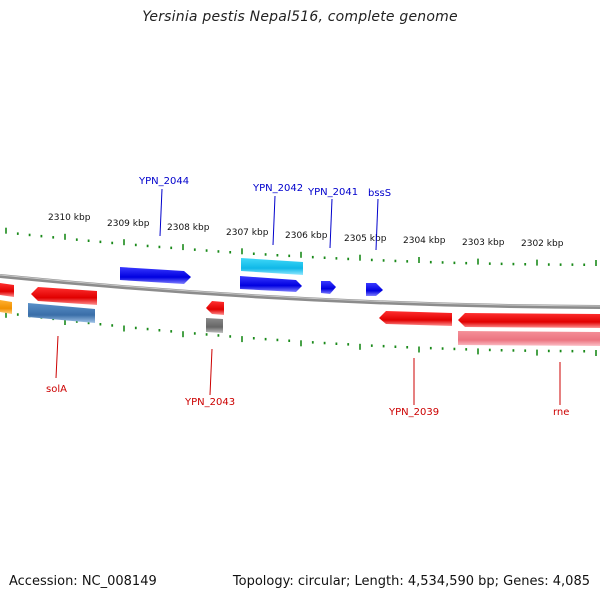 The height and width of the screenshot is (600, 600). Describe the element at coordinates (332, 192) in the screenshot. I see `gene-label-ypn-2041: YPN_2041` at that location.